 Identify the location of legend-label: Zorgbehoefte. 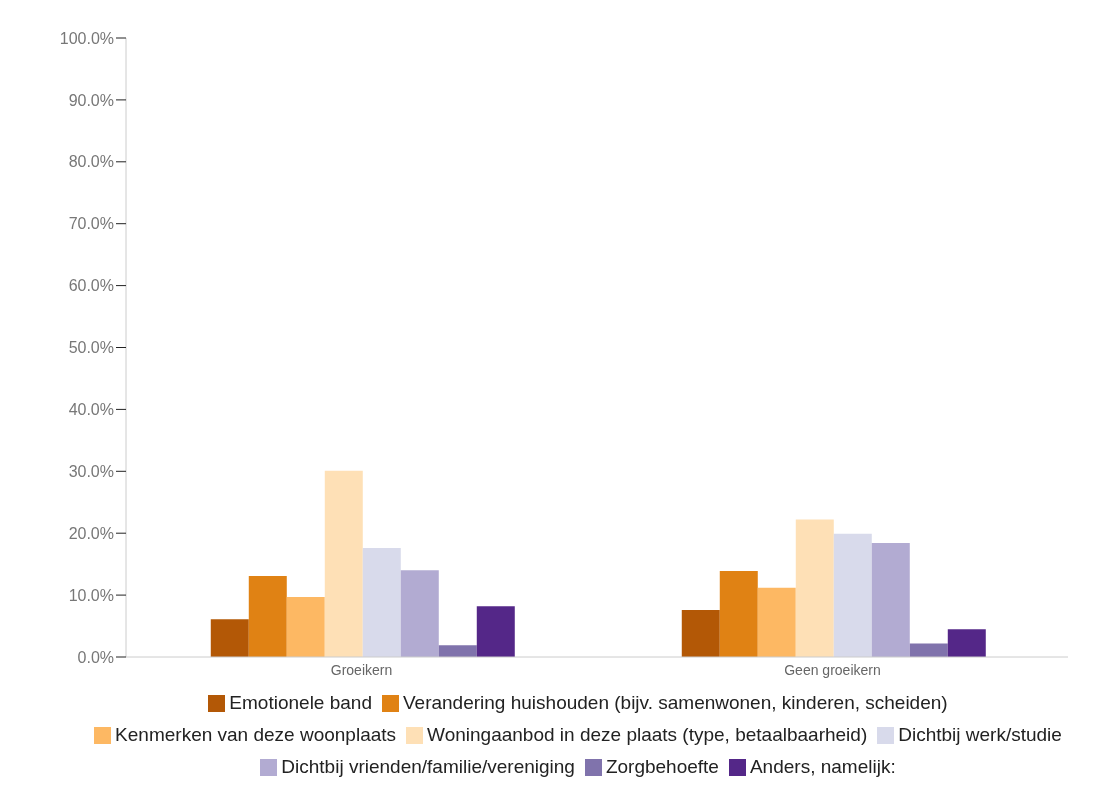
(662, 766).